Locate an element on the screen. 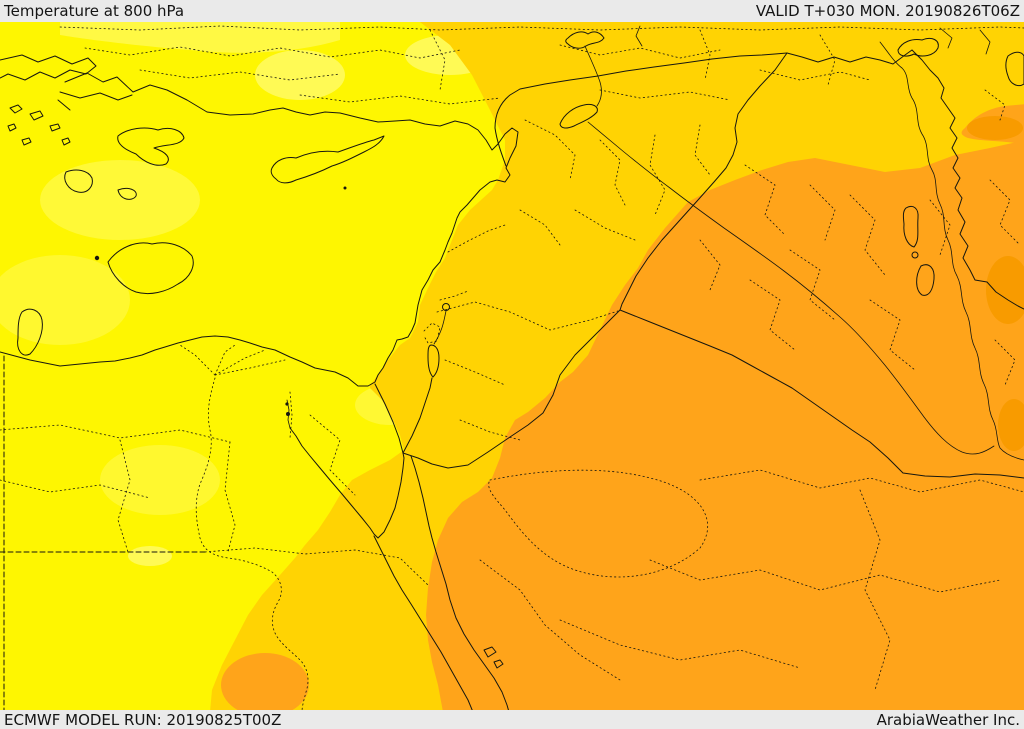 Image resolution: width=1024 pixels, height=729 pixels. lebanon-israel-border is located at coordinates (454, 295).